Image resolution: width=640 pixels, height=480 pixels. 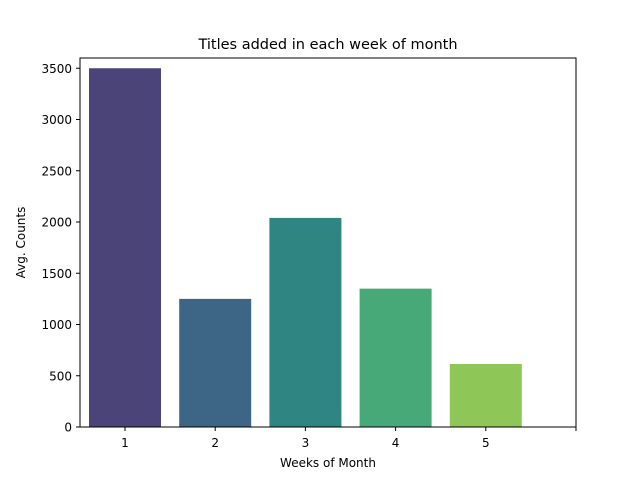 I want to click on y-tick-label: 2500, so click(x=56, y=171).